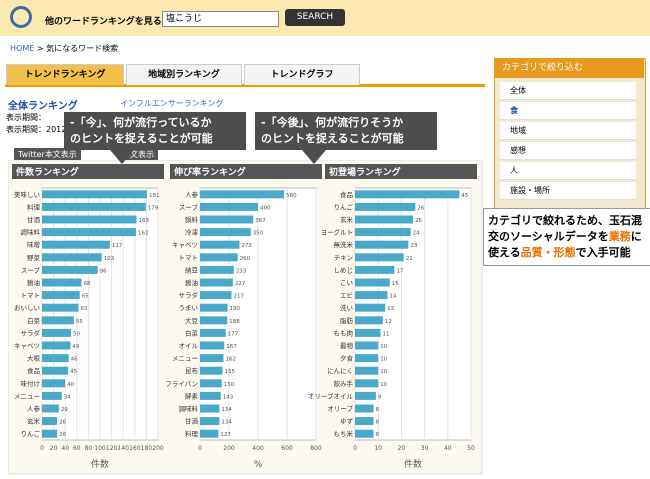  I want to click on value-label: 40, so click(70, 385).